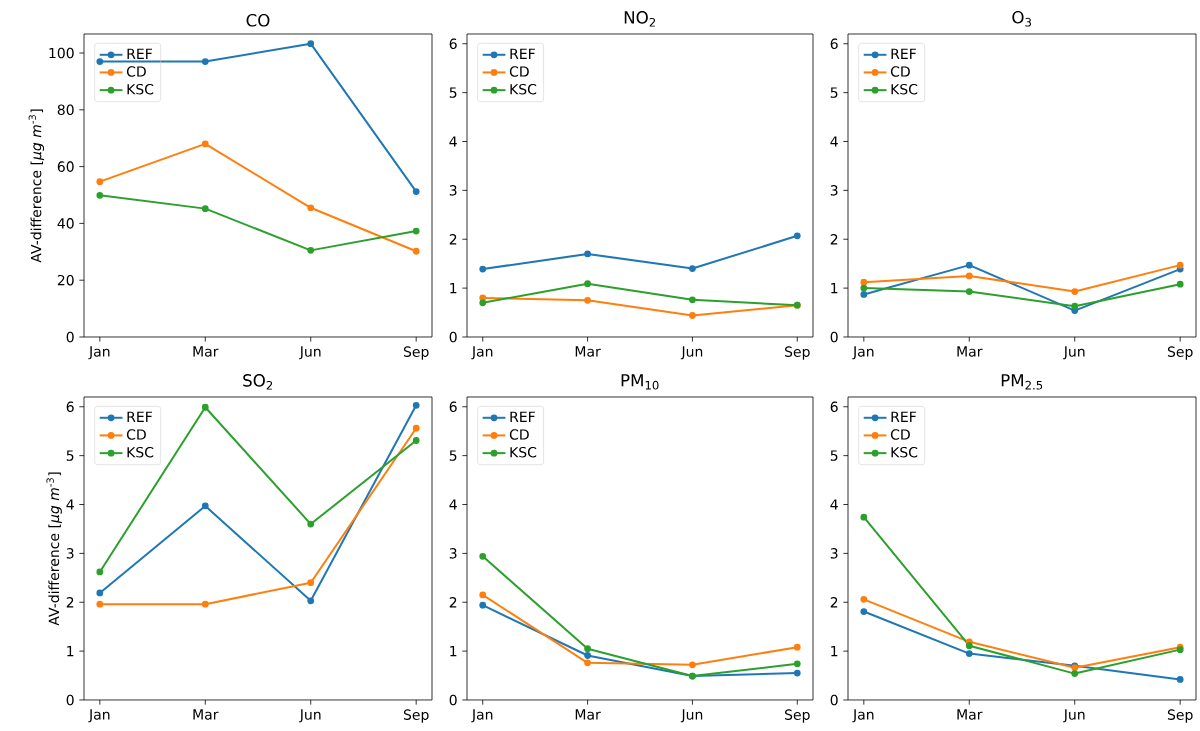  I want to click on chart-title: CO, so click(258, 20).